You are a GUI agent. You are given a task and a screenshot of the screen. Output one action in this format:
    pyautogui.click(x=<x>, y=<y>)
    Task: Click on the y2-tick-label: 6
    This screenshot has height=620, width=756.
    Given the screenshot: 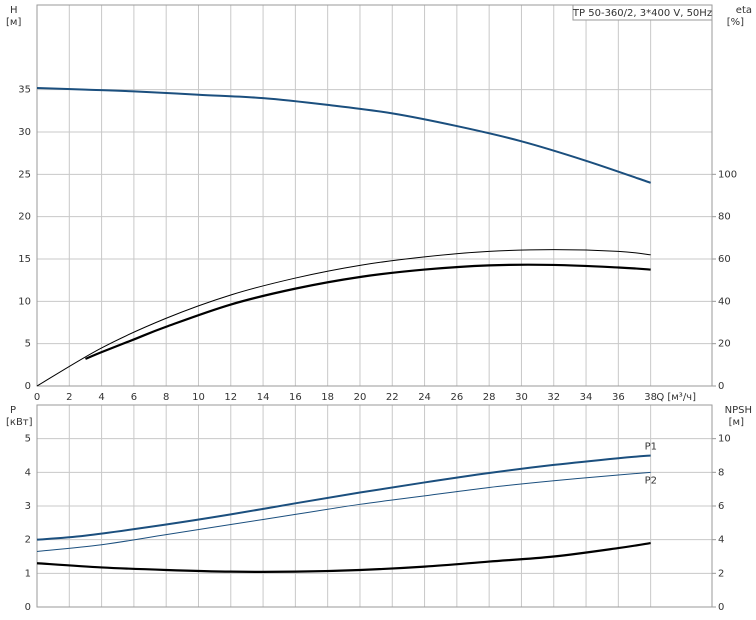 What is the action you would take?
    pyautogui.click(x=721, y=506)
    